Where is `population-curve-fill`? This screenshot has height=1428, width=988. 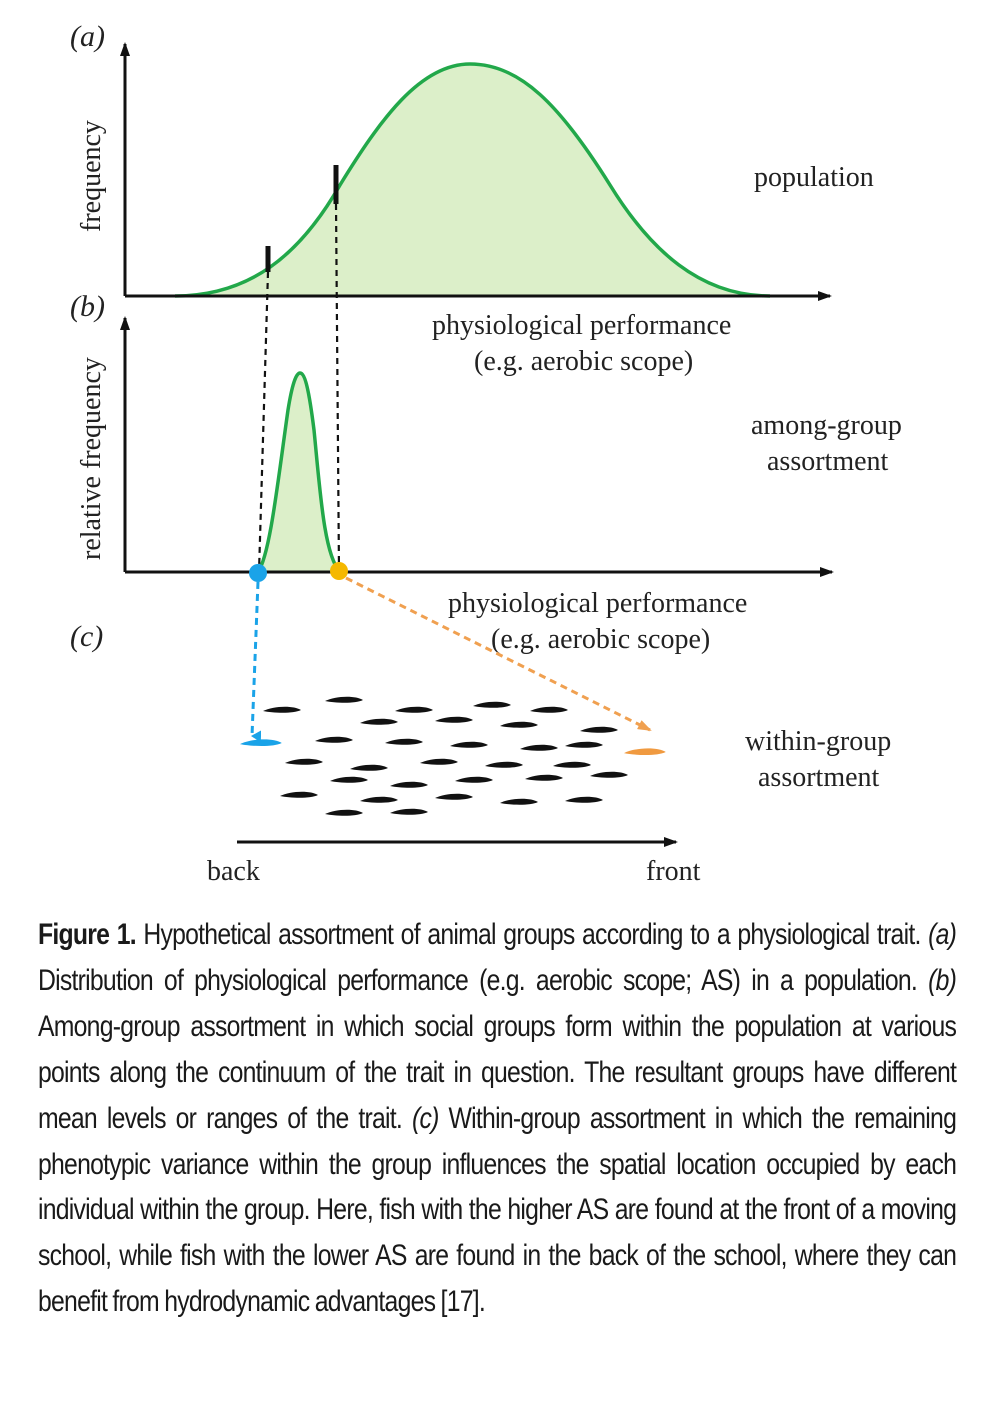
population-curve-fill is located at coordinates (472, 180).